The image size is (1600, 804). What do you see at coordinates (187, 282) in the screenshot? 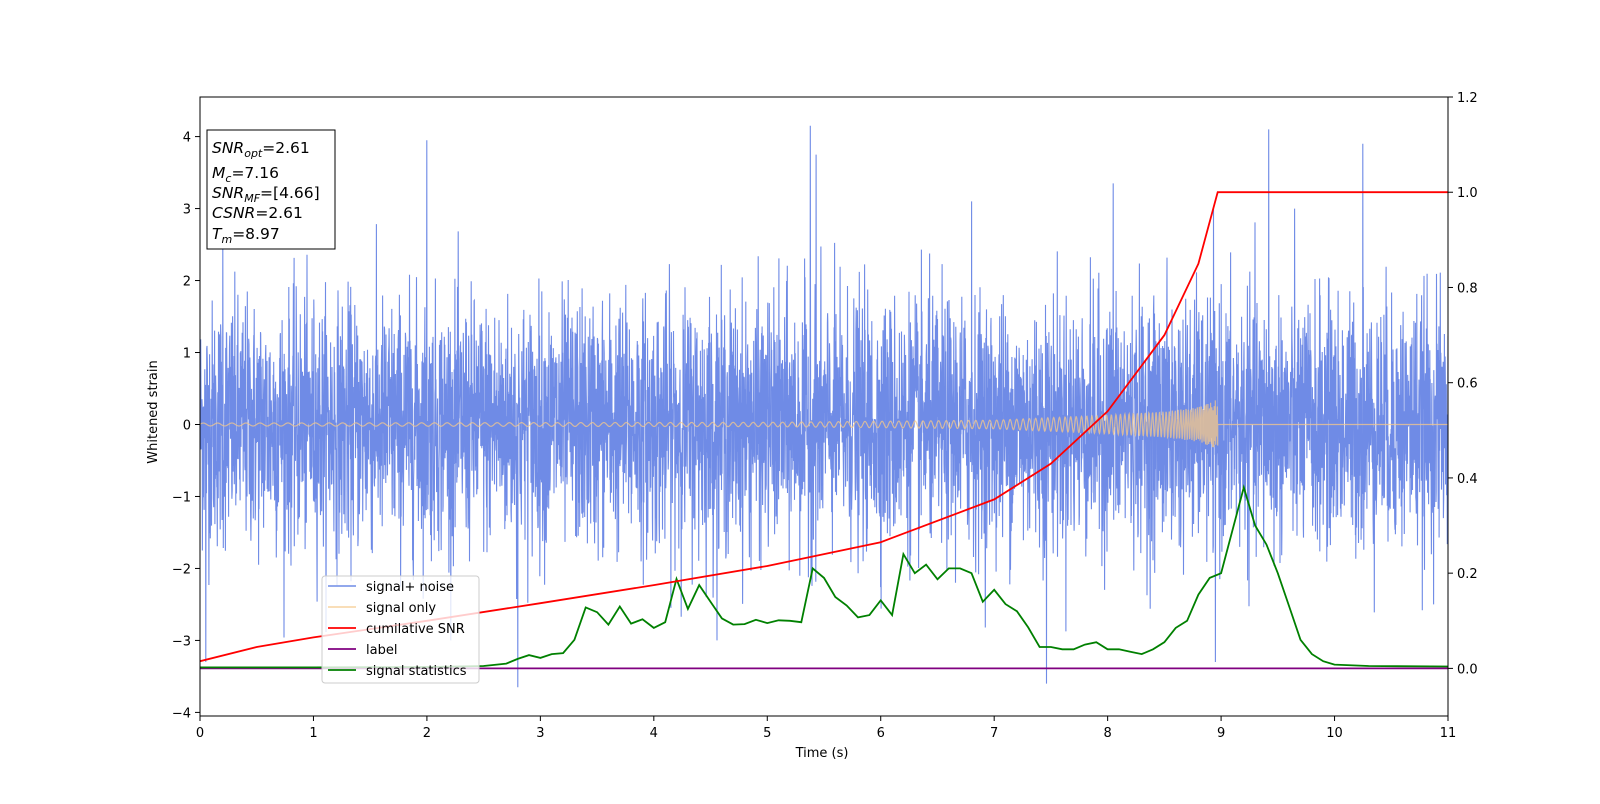
I see `y-tick-label-left: 2` at bounding box center [187, 282].